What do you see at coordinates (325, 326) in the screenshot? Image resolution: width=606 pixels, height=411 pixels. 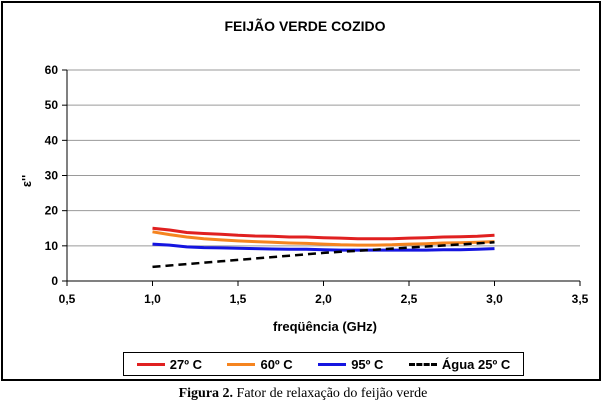 I see `x-axis-title: freqüência (GHz)` at bounding box center [325, 326].